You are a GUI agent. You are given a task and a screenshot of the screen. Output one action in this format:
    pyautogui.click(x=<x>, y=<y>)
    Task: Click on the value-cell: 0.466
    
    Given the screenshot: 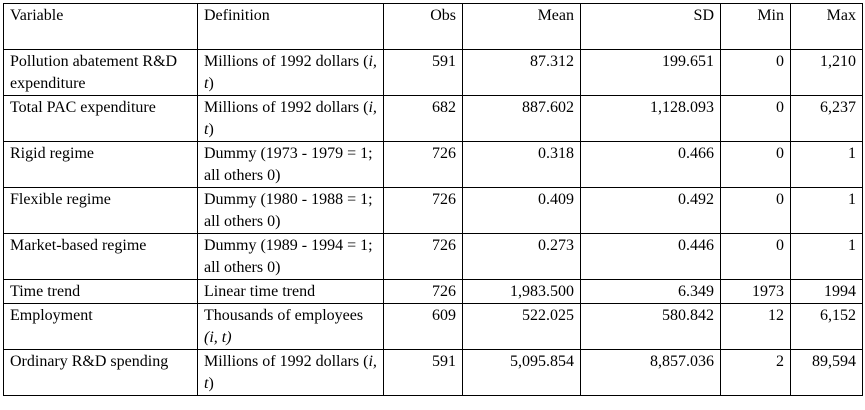 What is the action you would take?
    pyautogui.click(x=650, y=164)
    